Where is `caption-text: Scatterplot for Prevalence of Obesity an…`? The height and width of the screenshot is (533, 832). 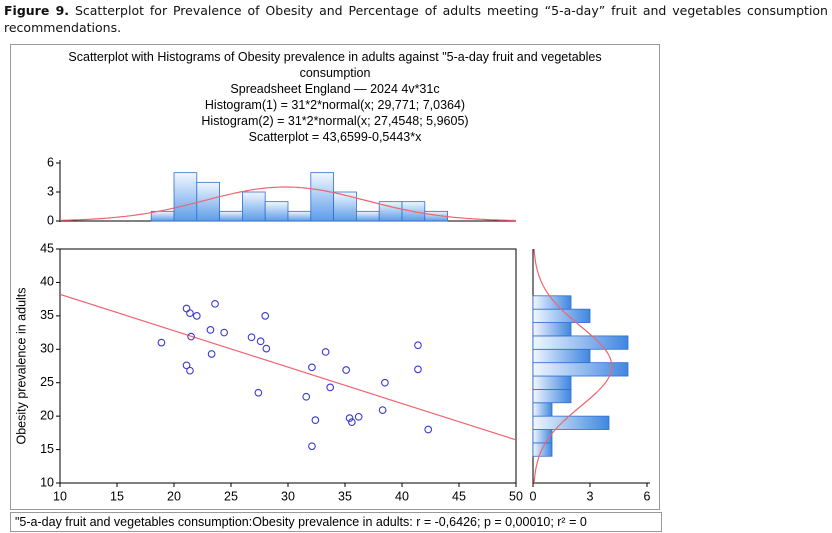 caption-text: Scatterplot for Prevalence of Obesity an… is located at coordinates (416, 19).